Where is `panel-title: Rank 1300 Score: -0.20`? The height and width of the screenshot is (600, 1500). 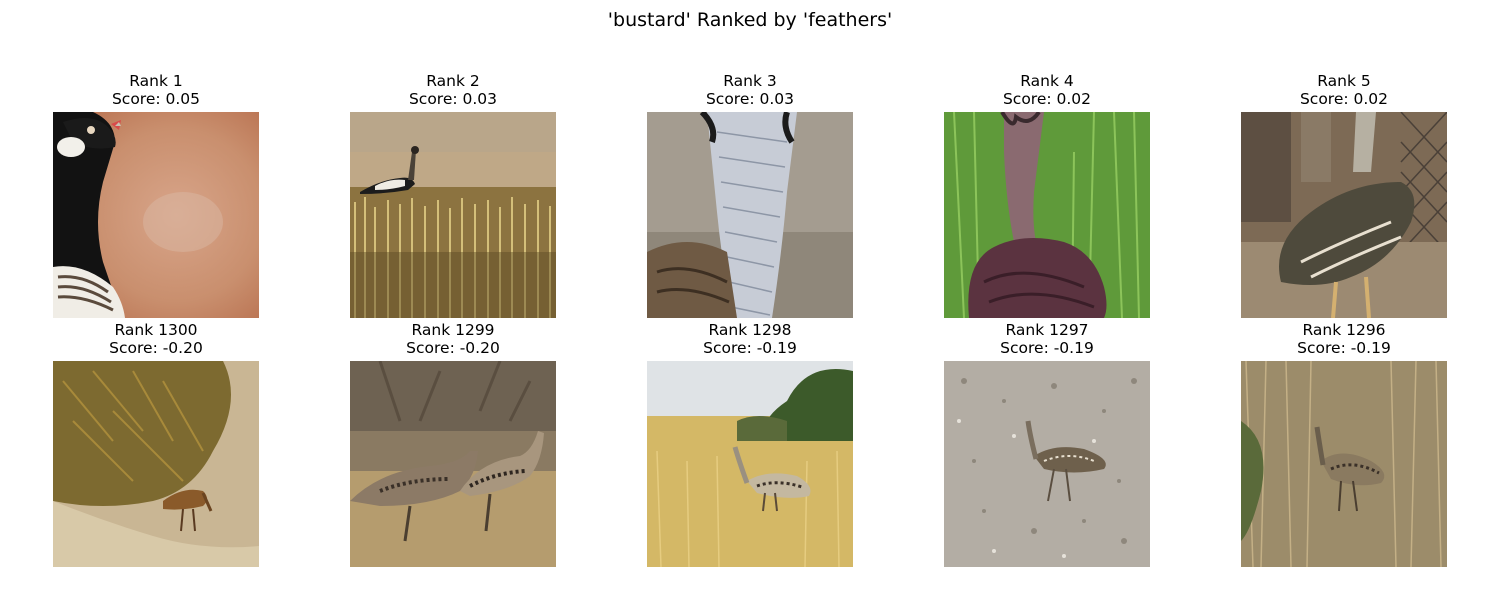
panel-title: Rank 1300 Score: -0.20 is located at coordinates (156, 339).